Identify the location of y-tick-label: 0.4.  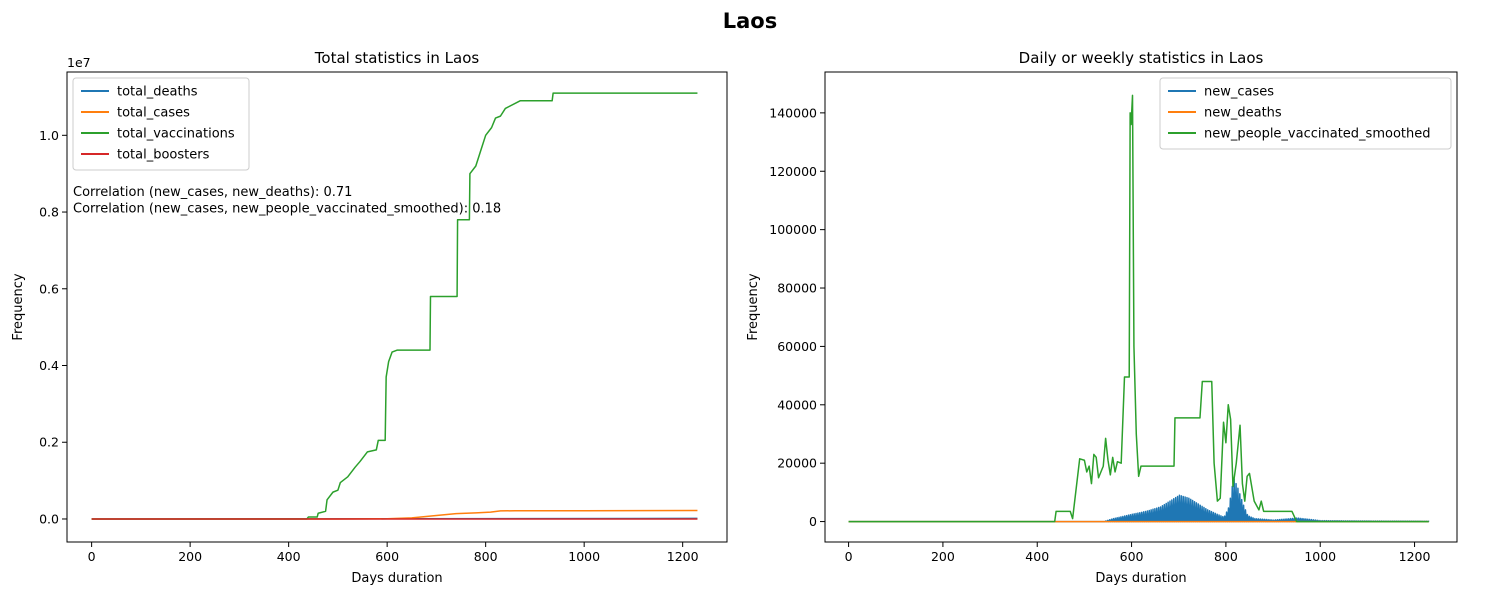
(49, 365).